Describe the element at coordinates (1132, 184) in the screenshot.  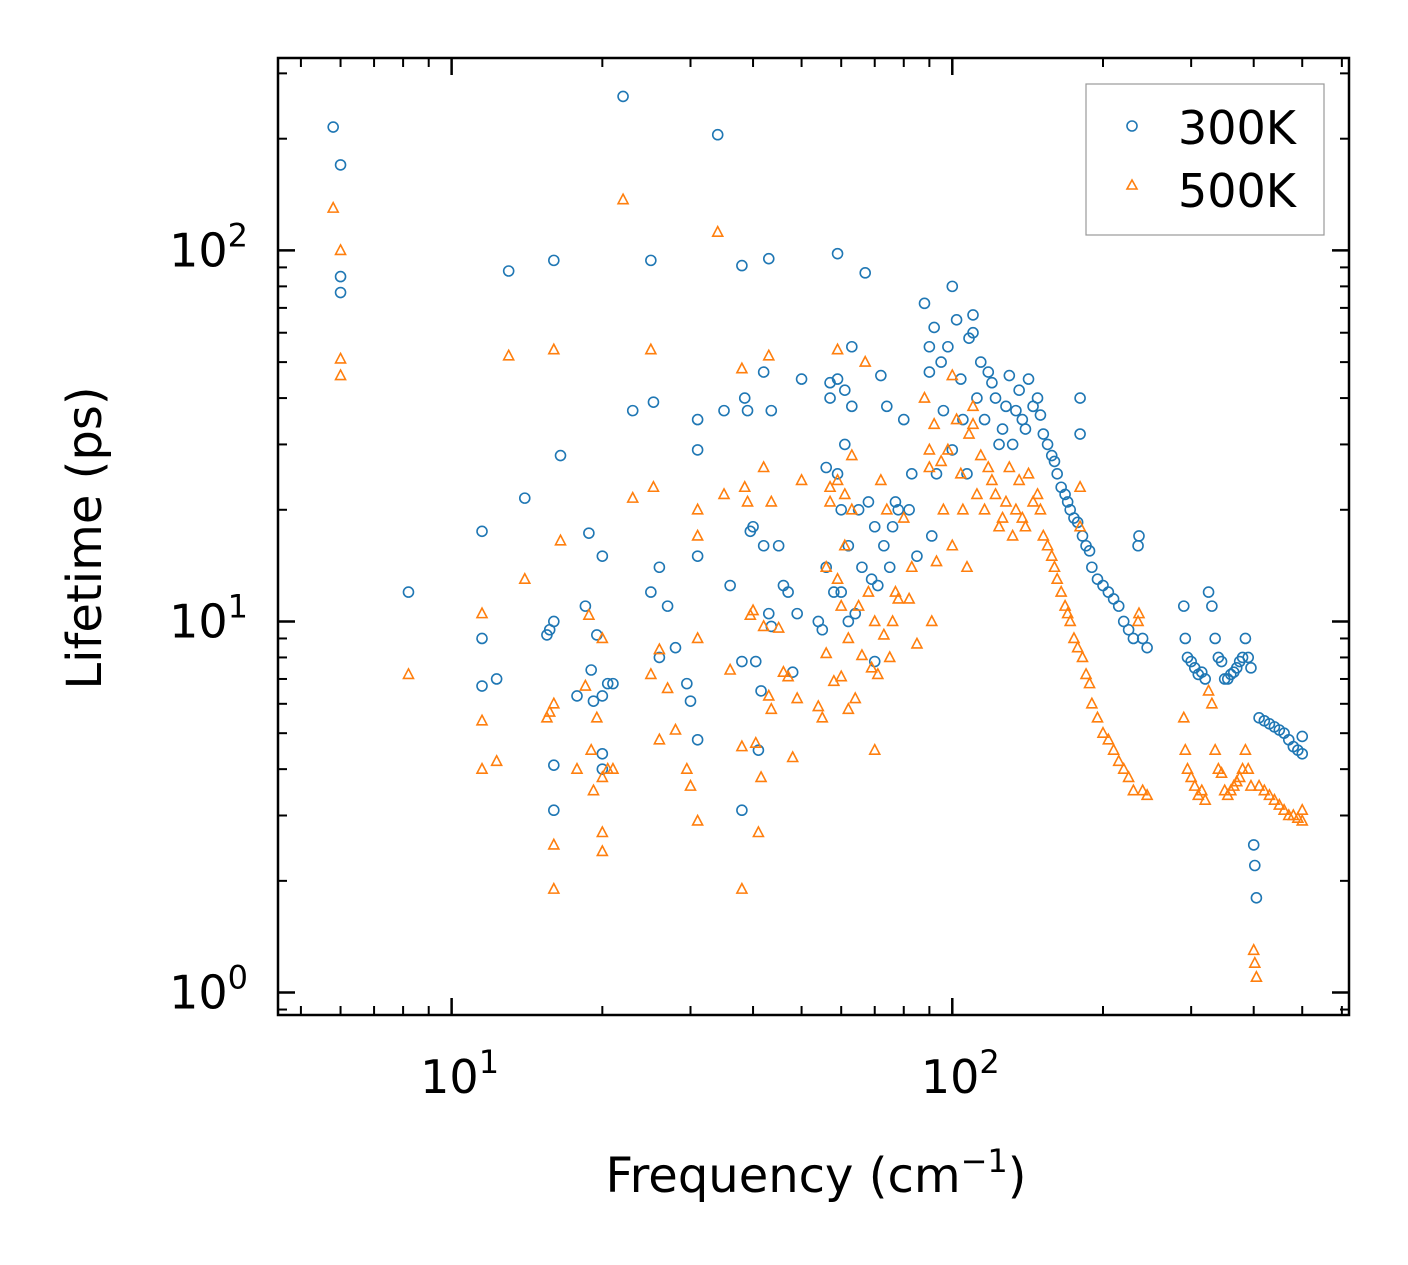
I see `legend-marker-500K` at that location.